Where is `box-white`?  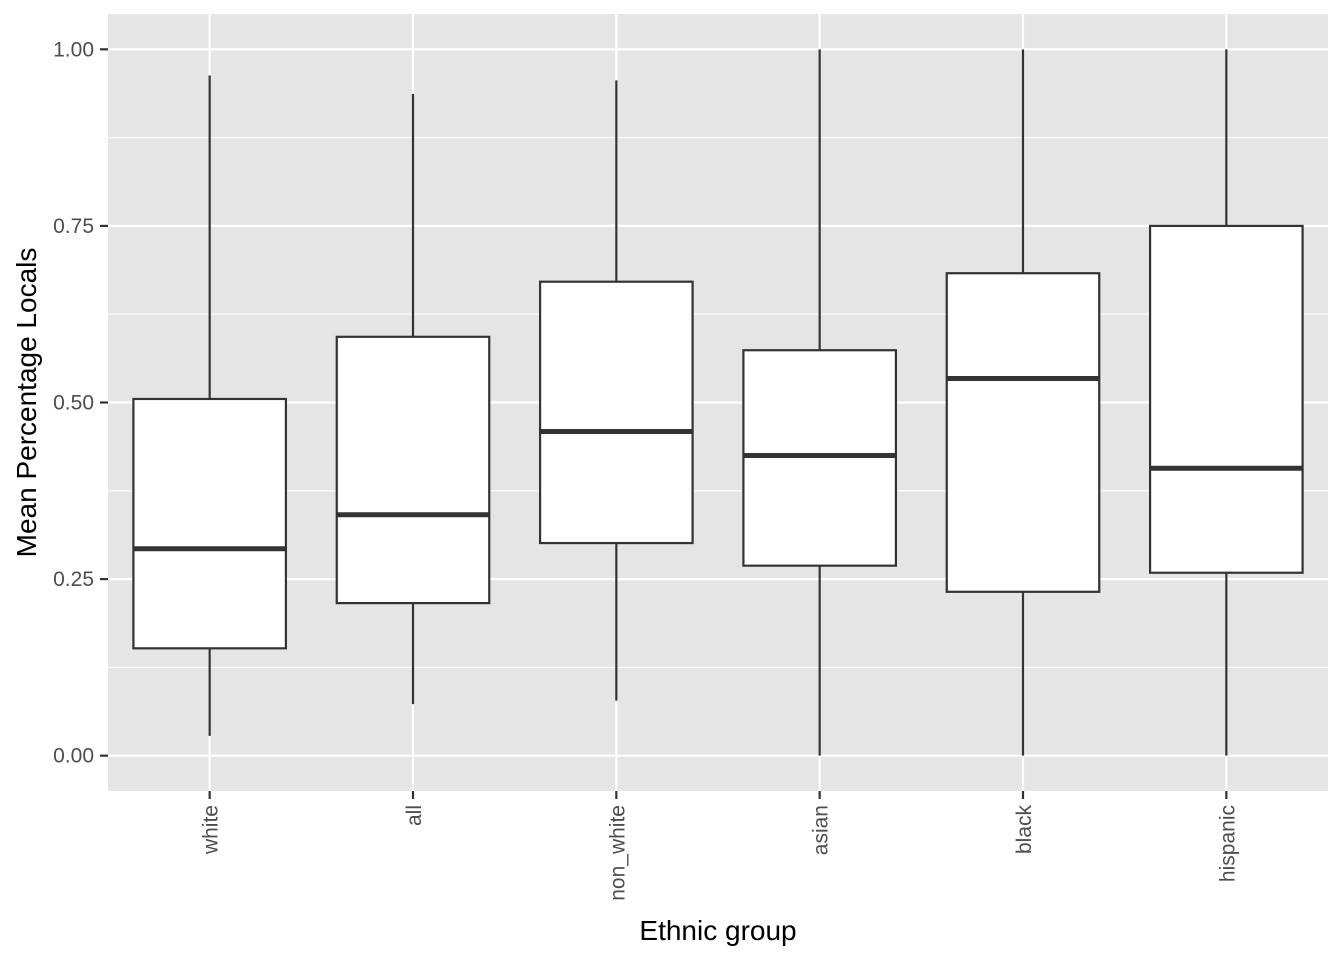 box-white is located at coordinates (210, 405).